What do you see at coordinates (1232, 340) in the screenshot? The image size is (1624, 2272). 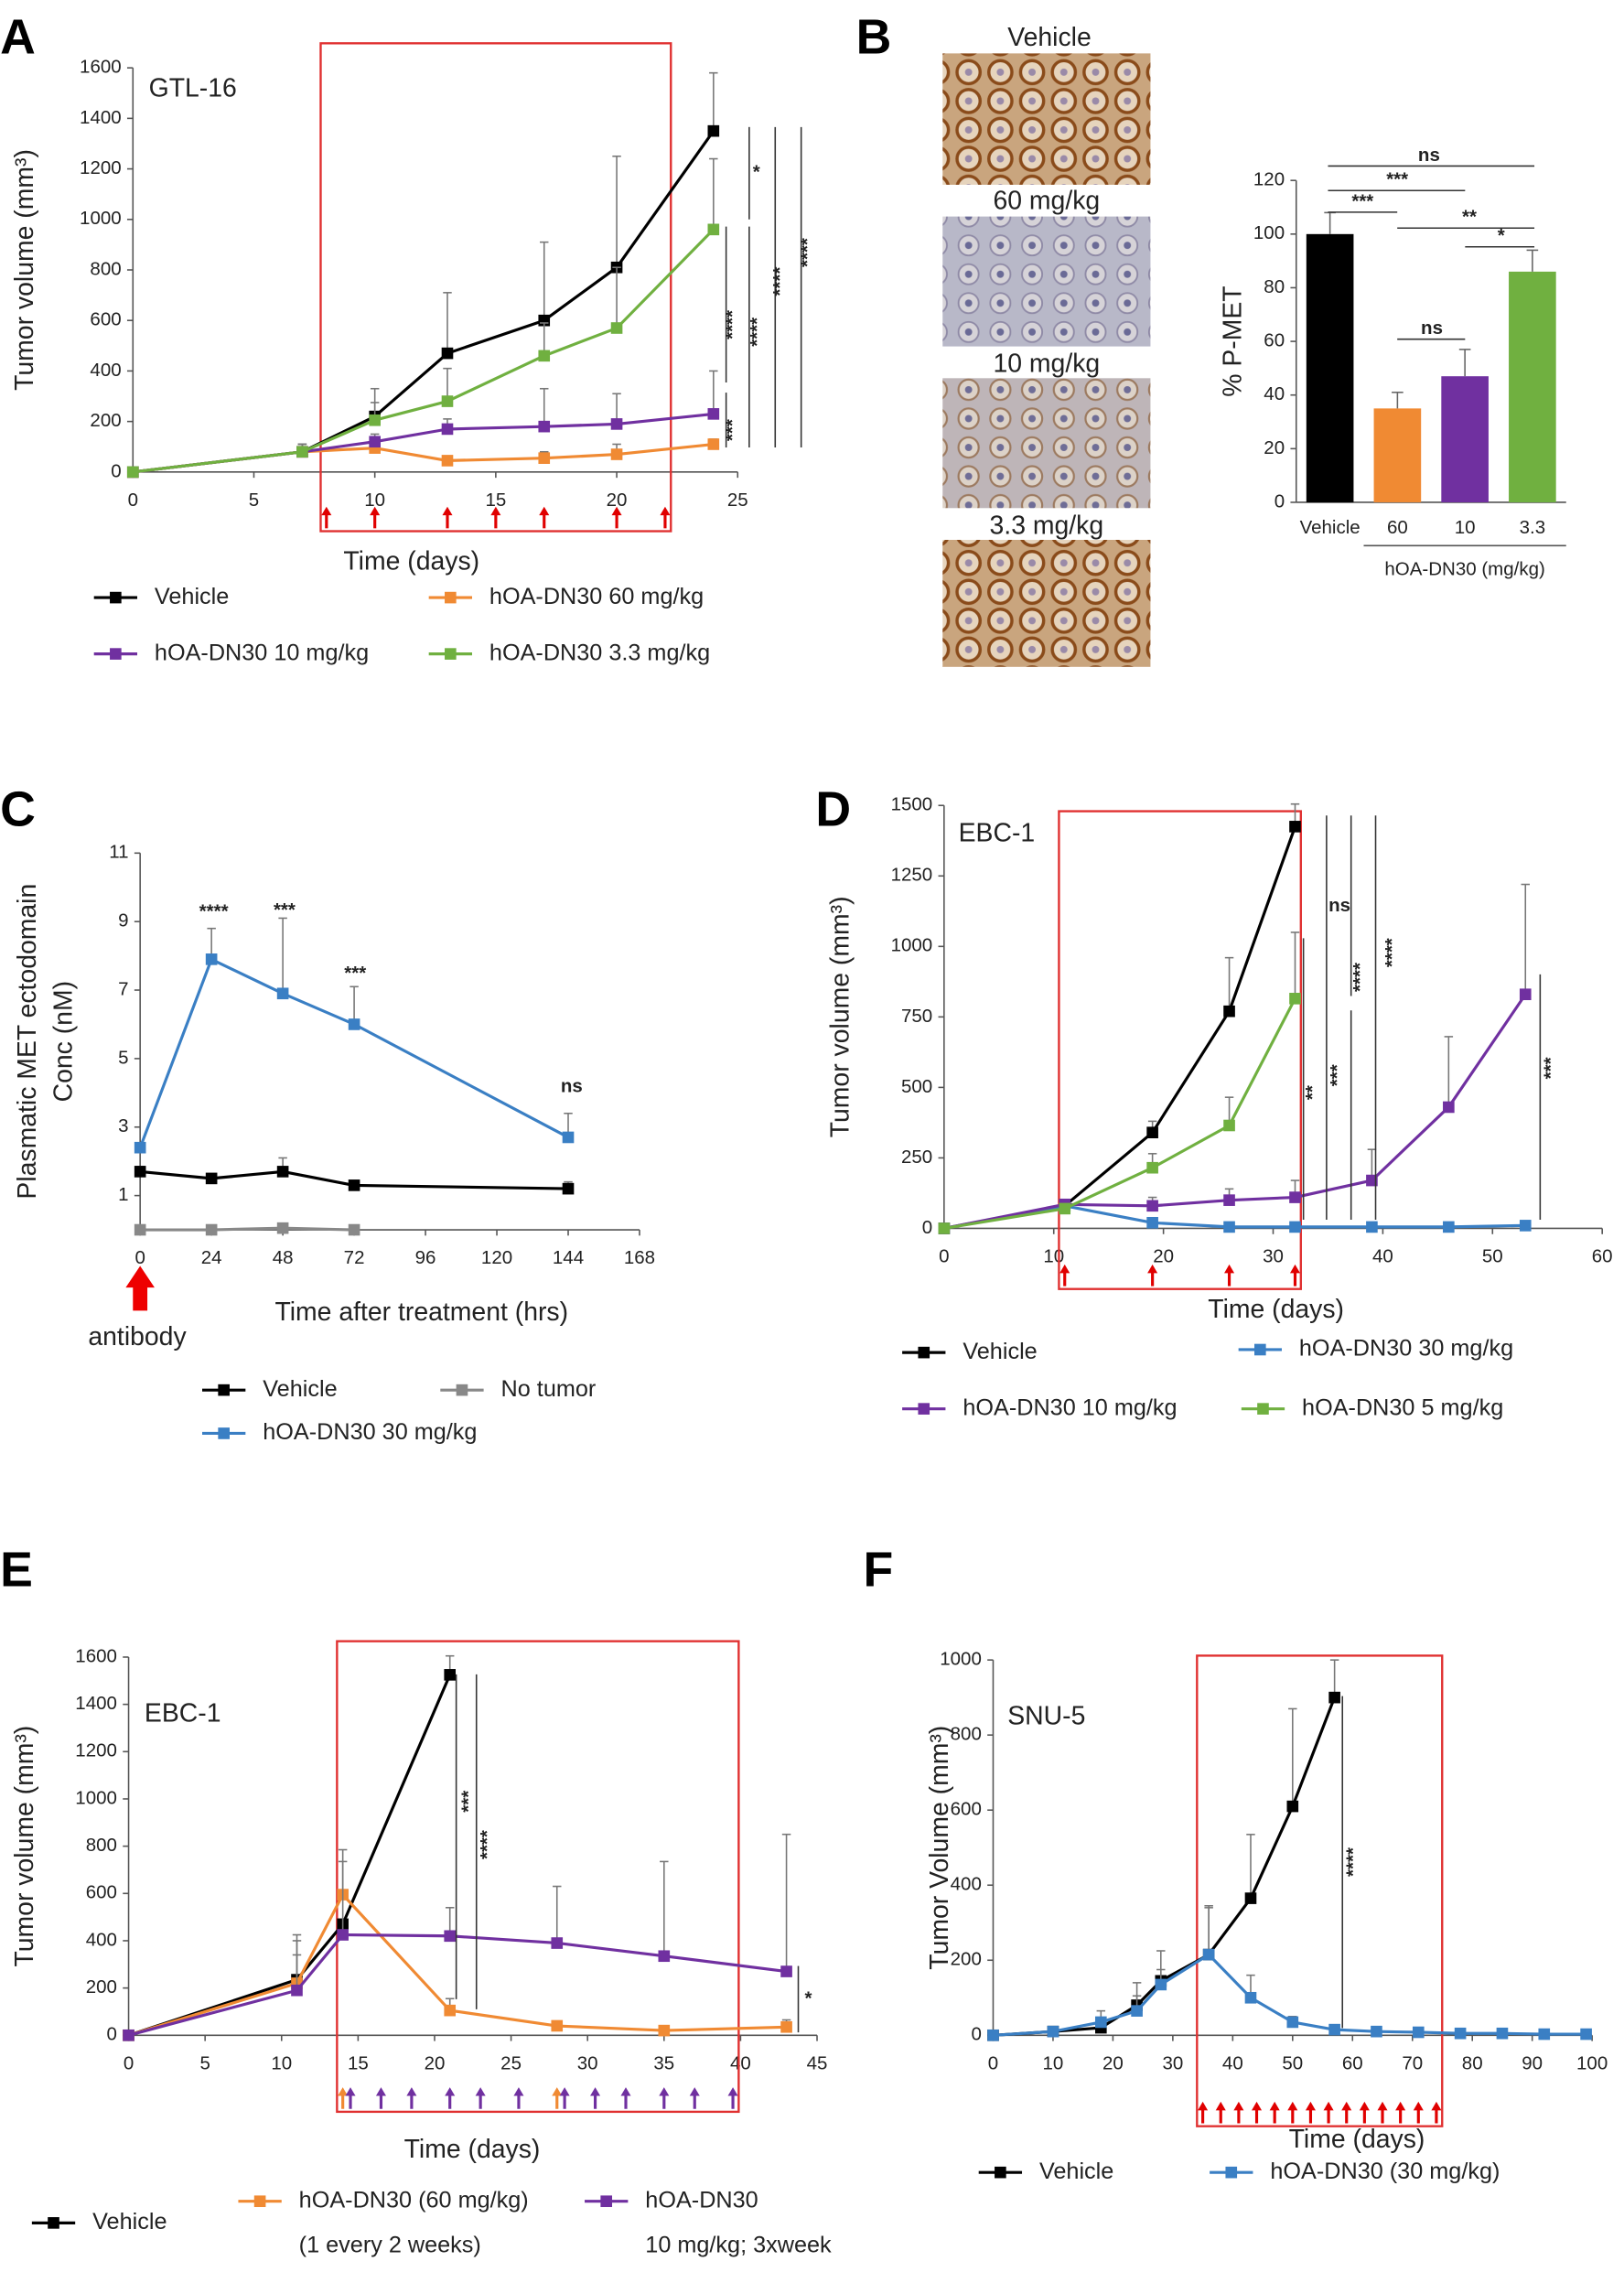 I see `y-axis-label: % P-MET` at bounding box center [1232, 340].